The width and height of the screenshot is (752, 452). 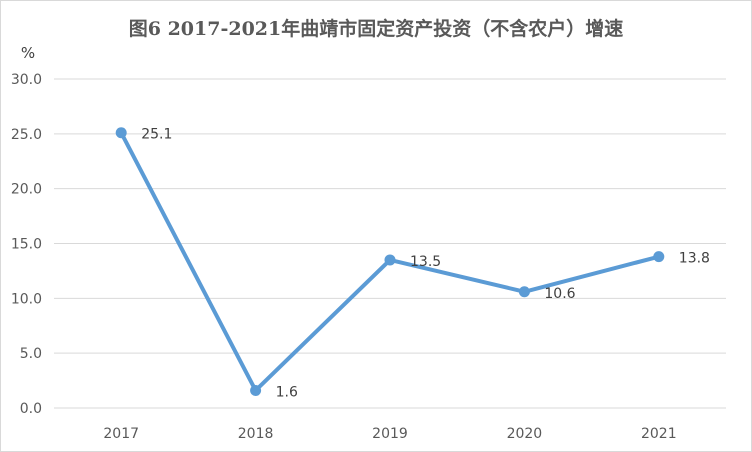 What do you see at coordinates (31, 354) in the screenshot?
I see `y-tick-label: 5.0` at bounding box center [31, 354].